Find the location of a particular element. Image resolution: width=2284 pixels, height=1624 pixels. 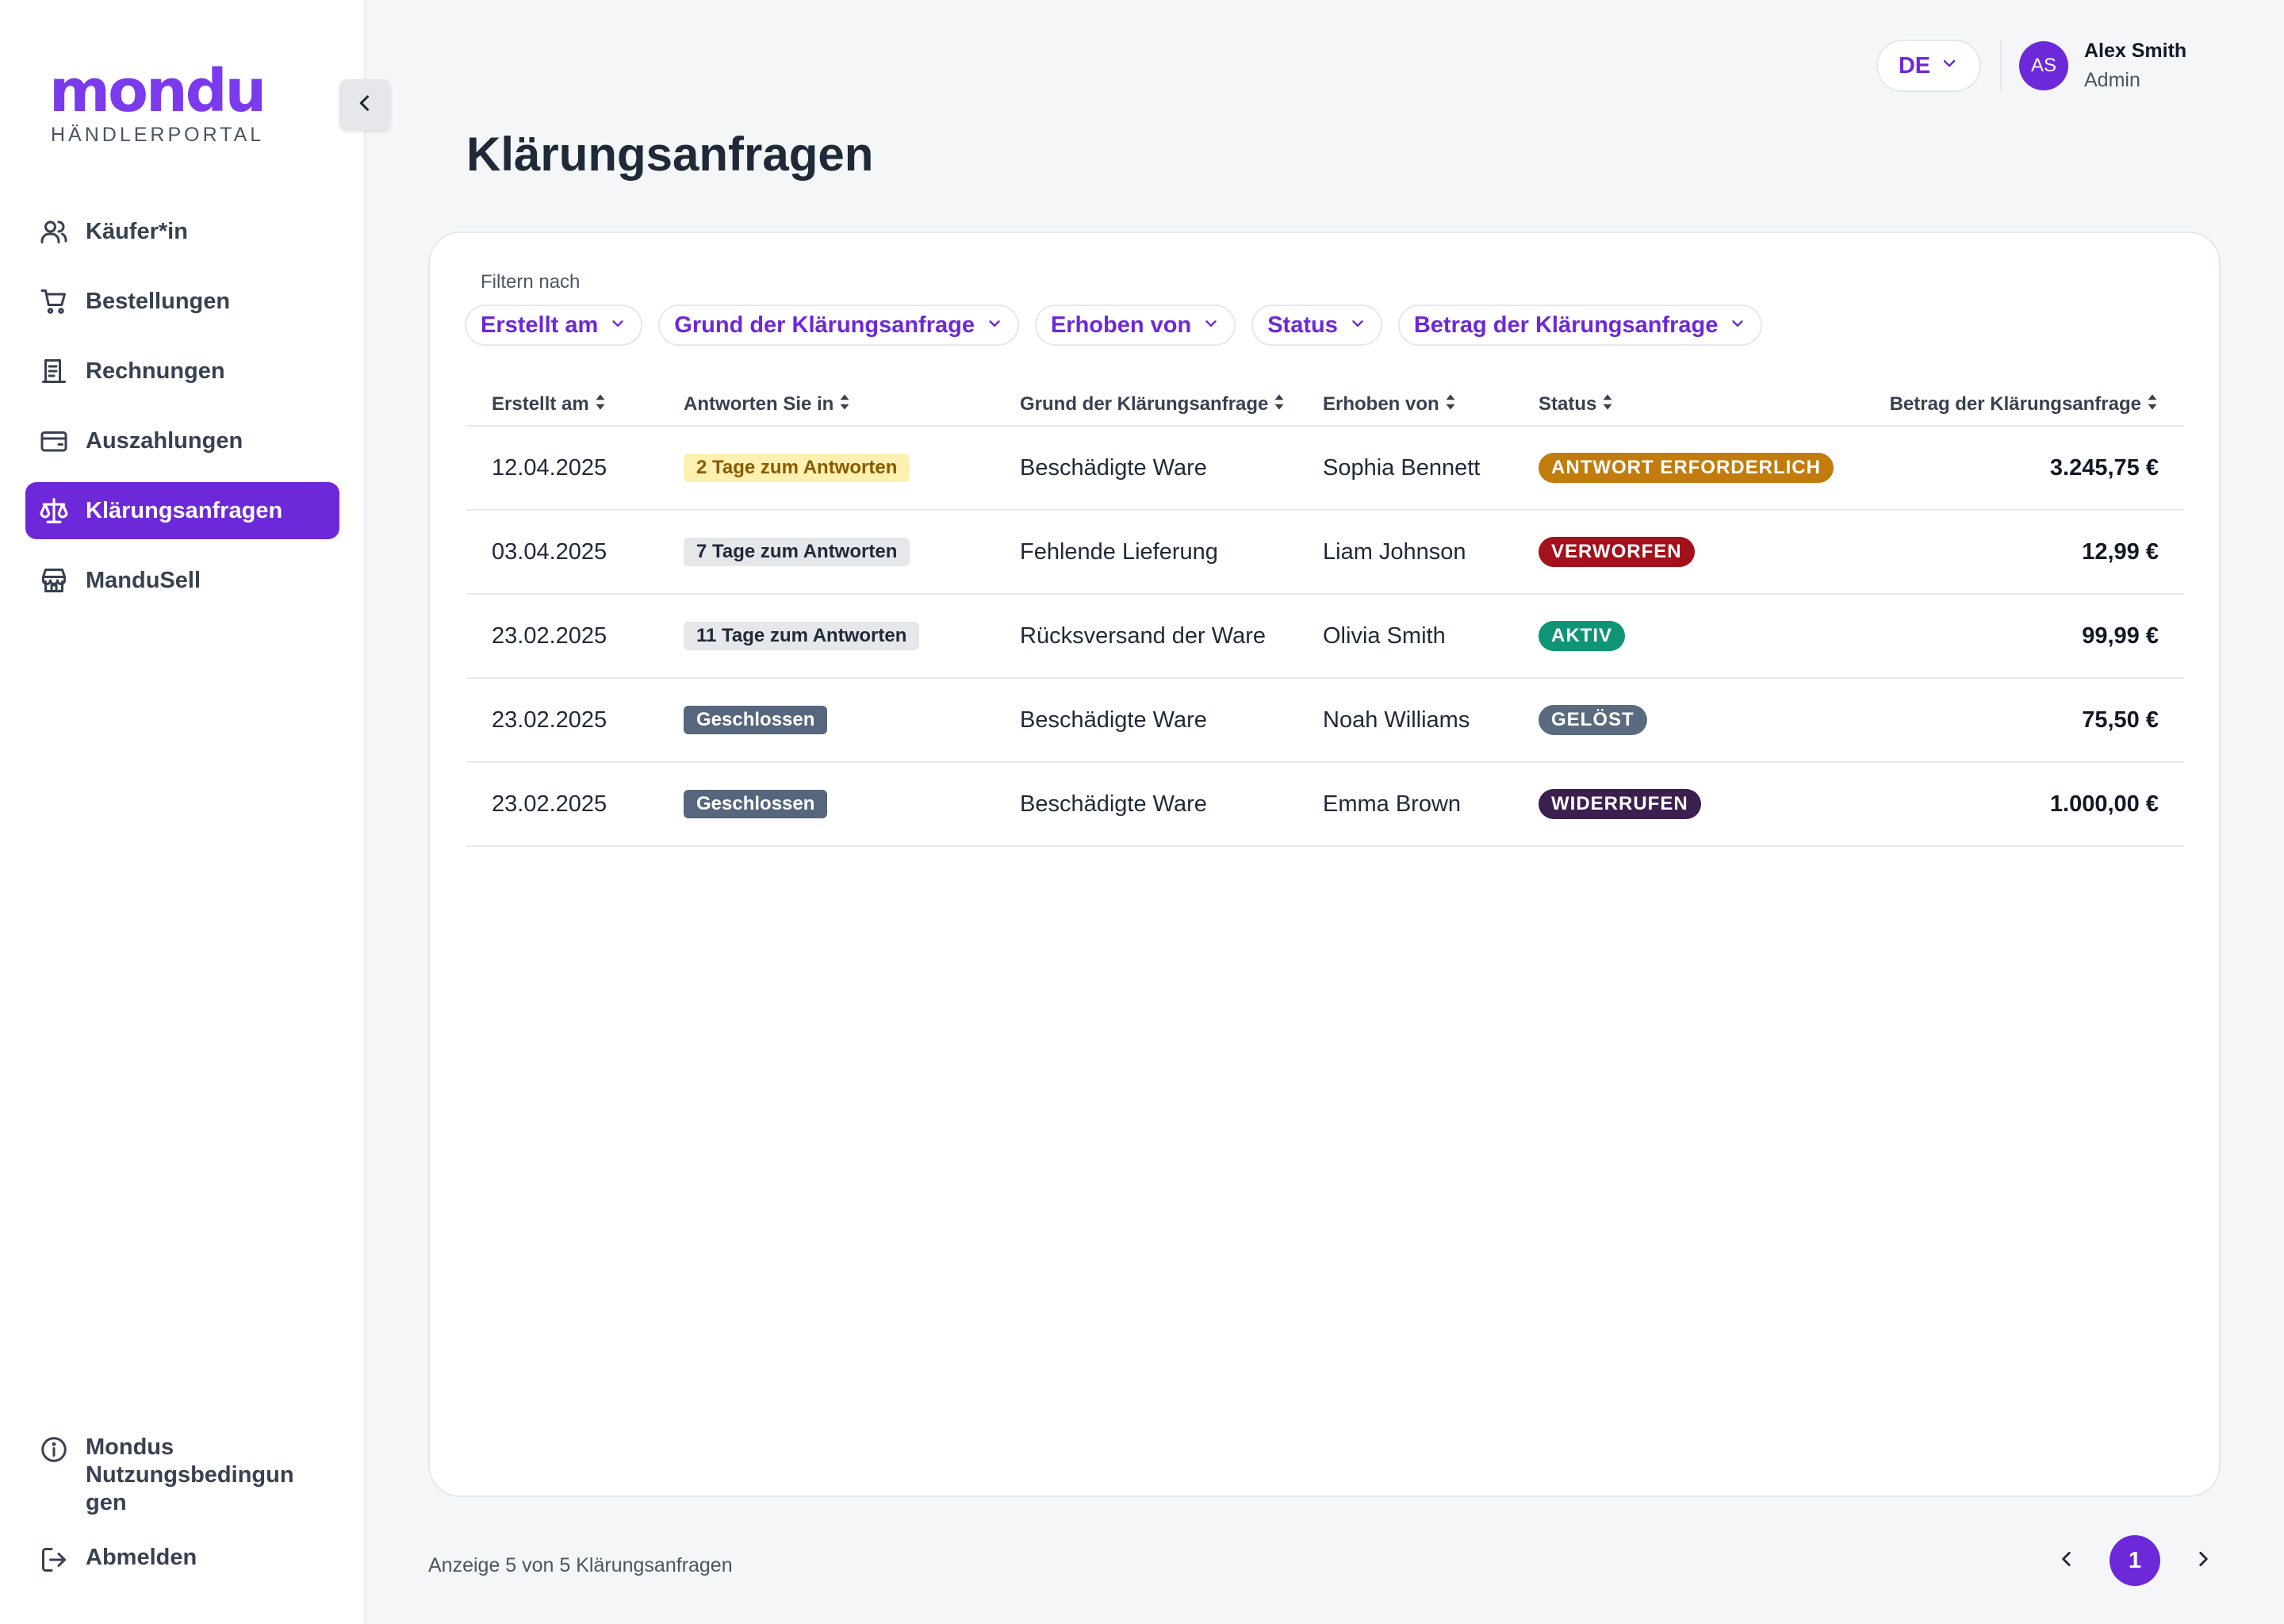

cell-respond: 7 Tage zum Antworten is located at coordinates (797, 552).